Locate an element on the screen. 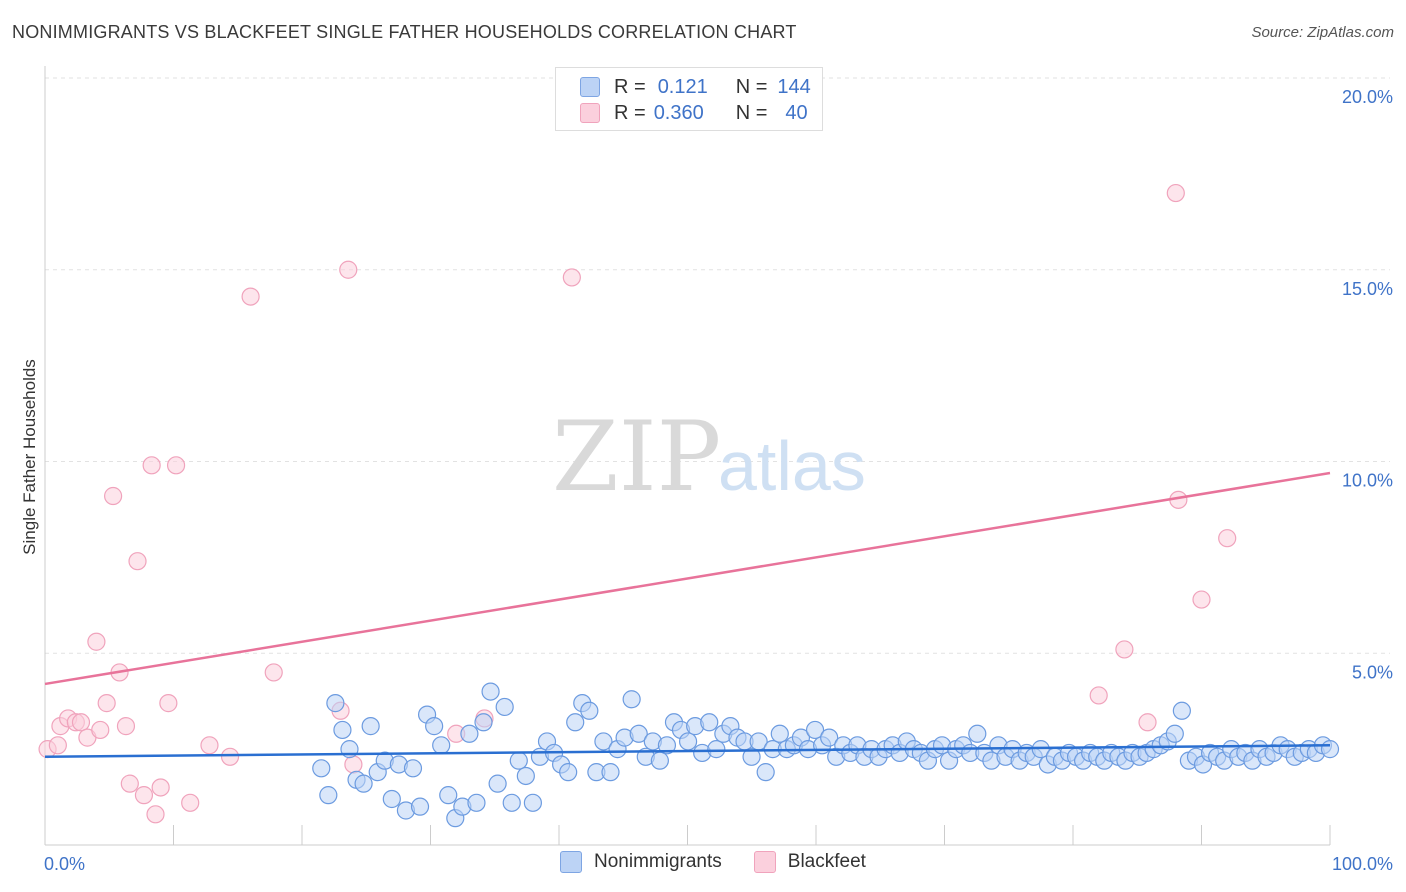 This screenshot has width=1406, height=892. source-credit: Source: ZipAtlas.com is located at coordinates (1322, 32).